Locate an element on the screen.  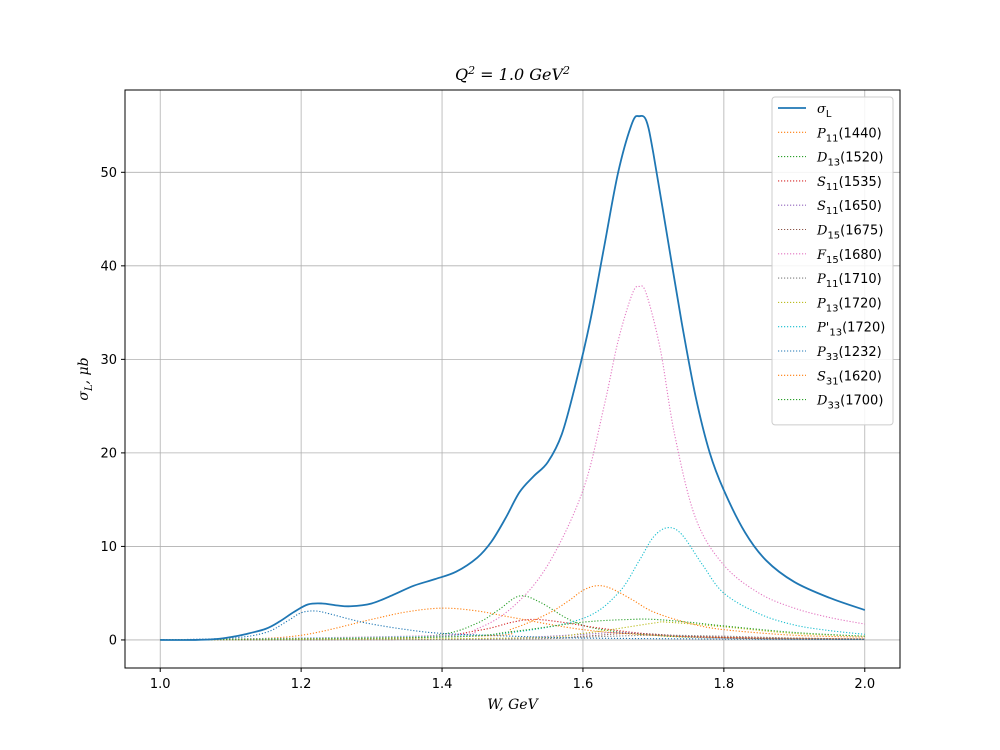
legend-label: σL is located at coordinates (824, 111).